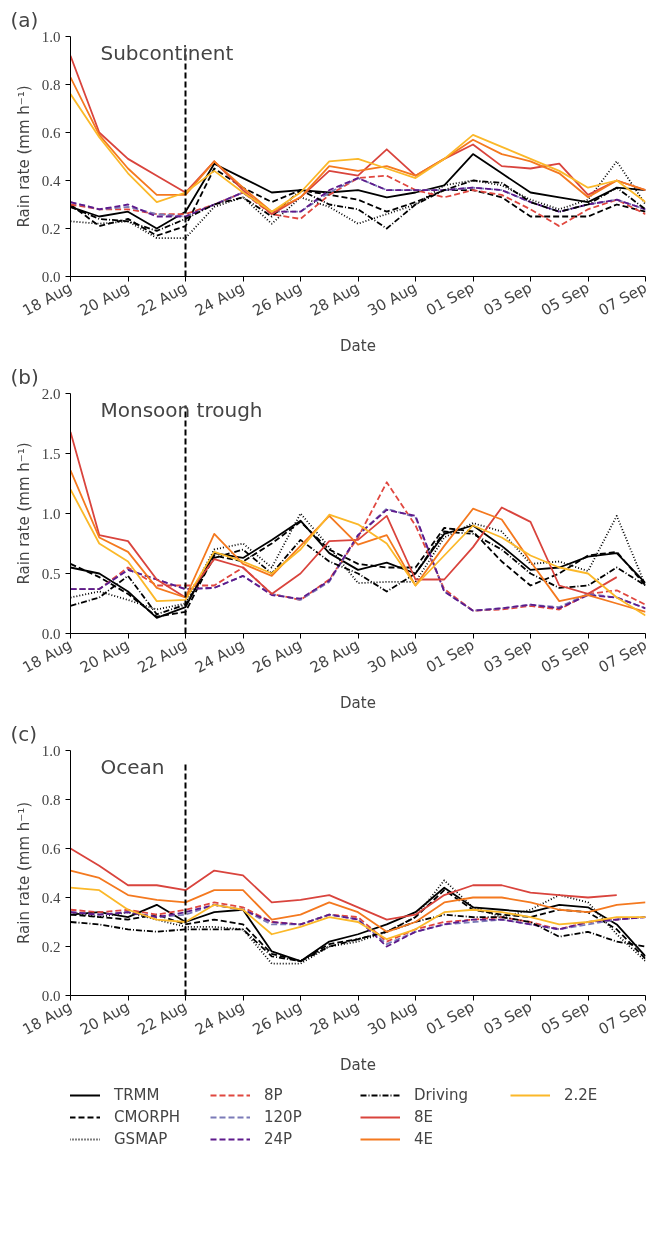 Image resolution: width=671 pixels, height=1249 pixels. I want to click on chart-title: (b), so click(24, 376).